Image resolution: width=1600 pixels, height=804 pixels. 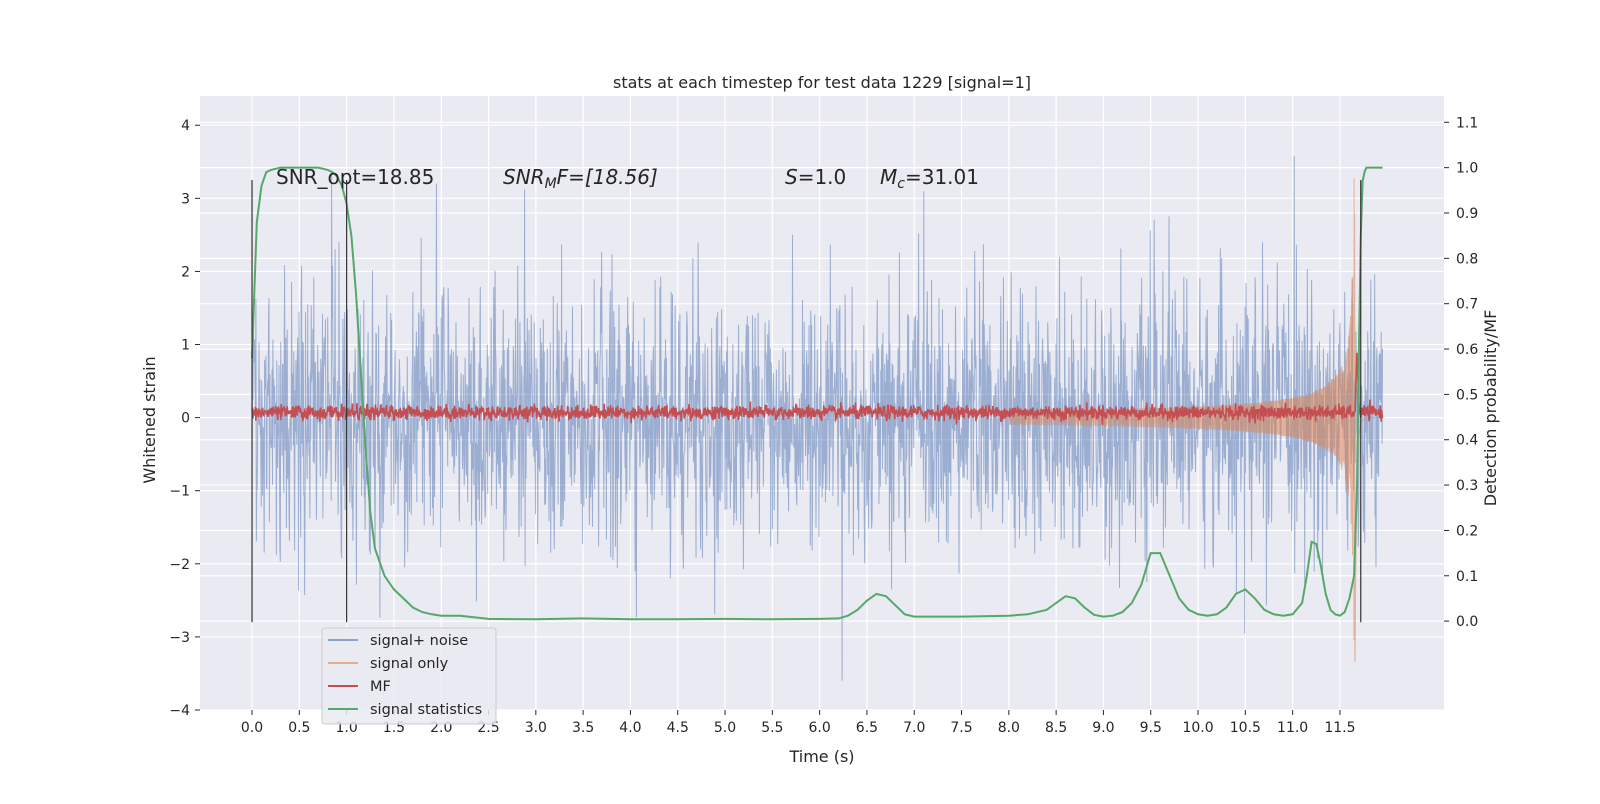 What do you see at coordinates (1467, 441) in the screenshot?
I see `y2-tick-label-4: 0.4` at bounding box center [1467, 441].